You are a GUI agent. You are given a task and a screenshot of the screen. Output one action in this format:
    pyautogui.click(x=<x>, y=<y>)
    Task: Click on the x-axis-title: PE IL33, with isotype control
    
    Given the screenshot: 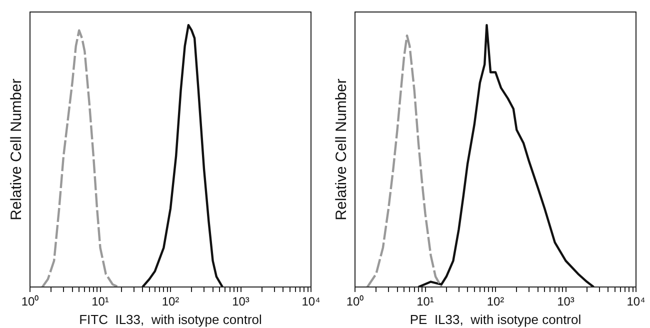 What is the action you would take?
    pyautogui.click(x=496, y=319)
    